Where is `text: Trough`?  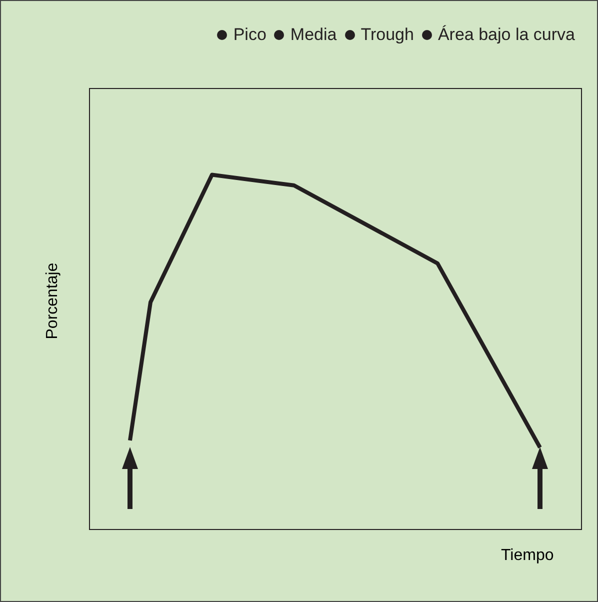
text: Trough is located at coordinates (387, 34).